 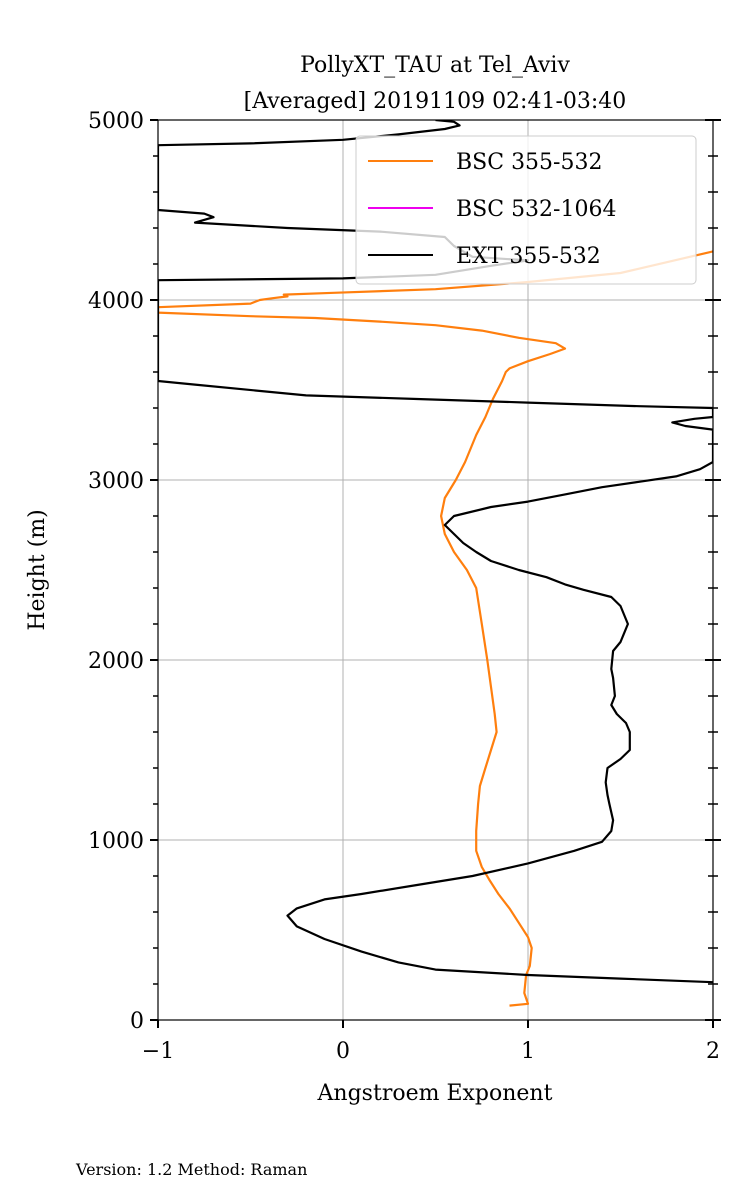 I want to click on x-tick-label-1: 0, so click(x=343, y=1051).